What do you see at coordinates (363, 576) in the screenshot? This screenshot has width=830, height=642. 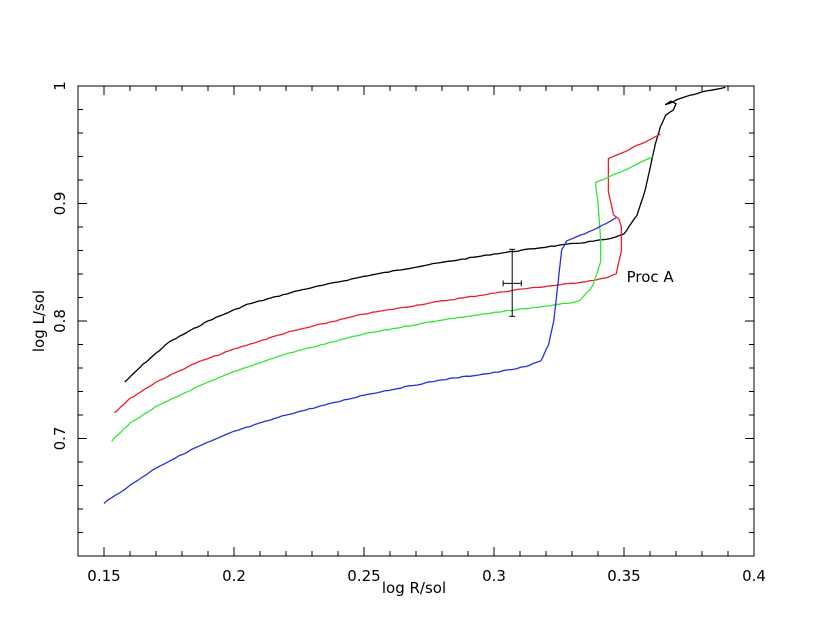 I see `x-tick-label: 0.25` at bounding box center [363, 576].